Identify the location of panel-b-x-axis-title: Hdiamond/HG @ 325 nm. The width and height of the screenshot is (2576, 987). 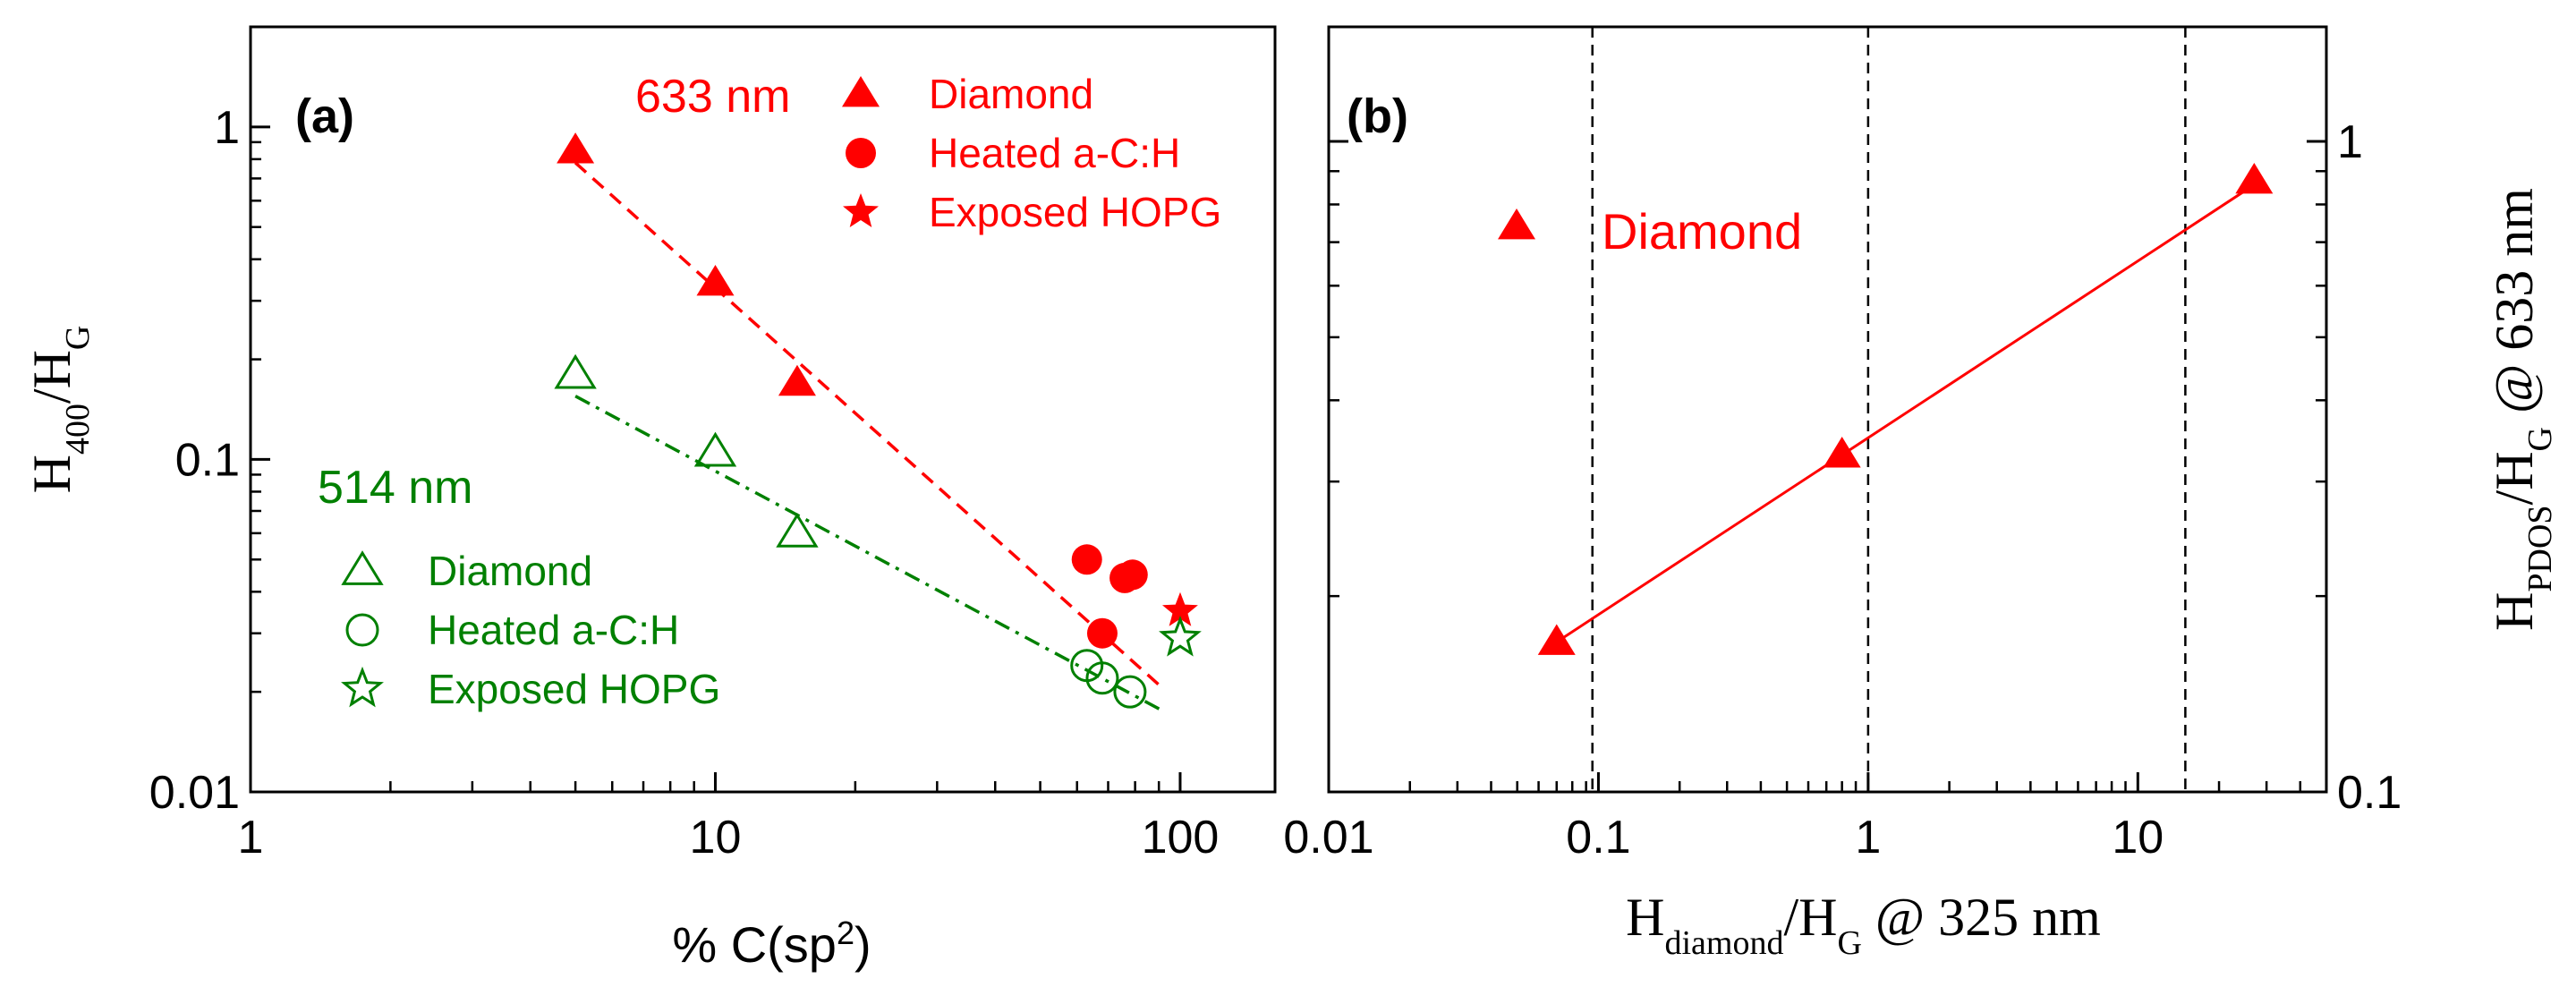
(1863, 925).